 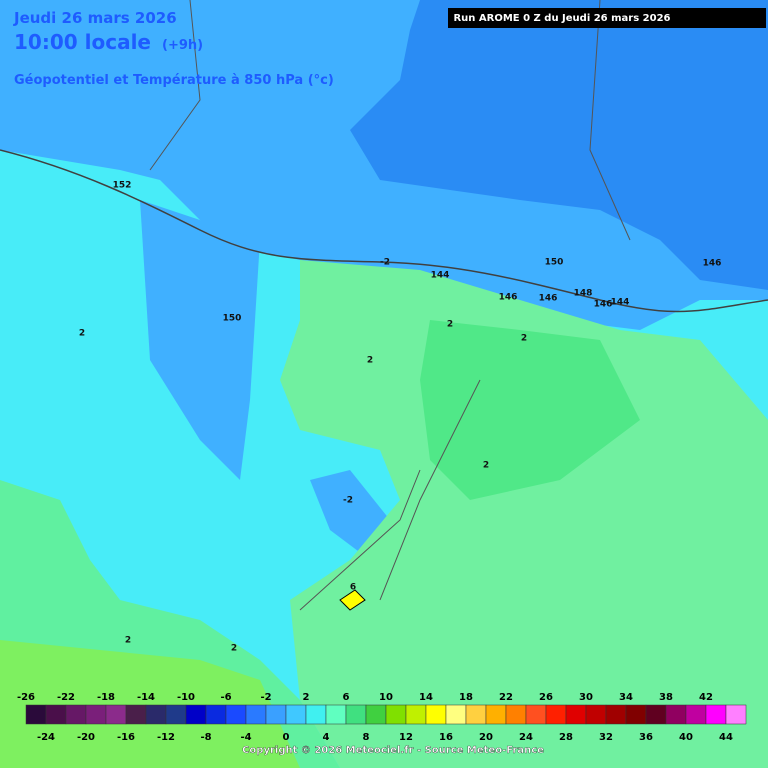 I want to click on scale-label: -8, so click(x=205, y=737).